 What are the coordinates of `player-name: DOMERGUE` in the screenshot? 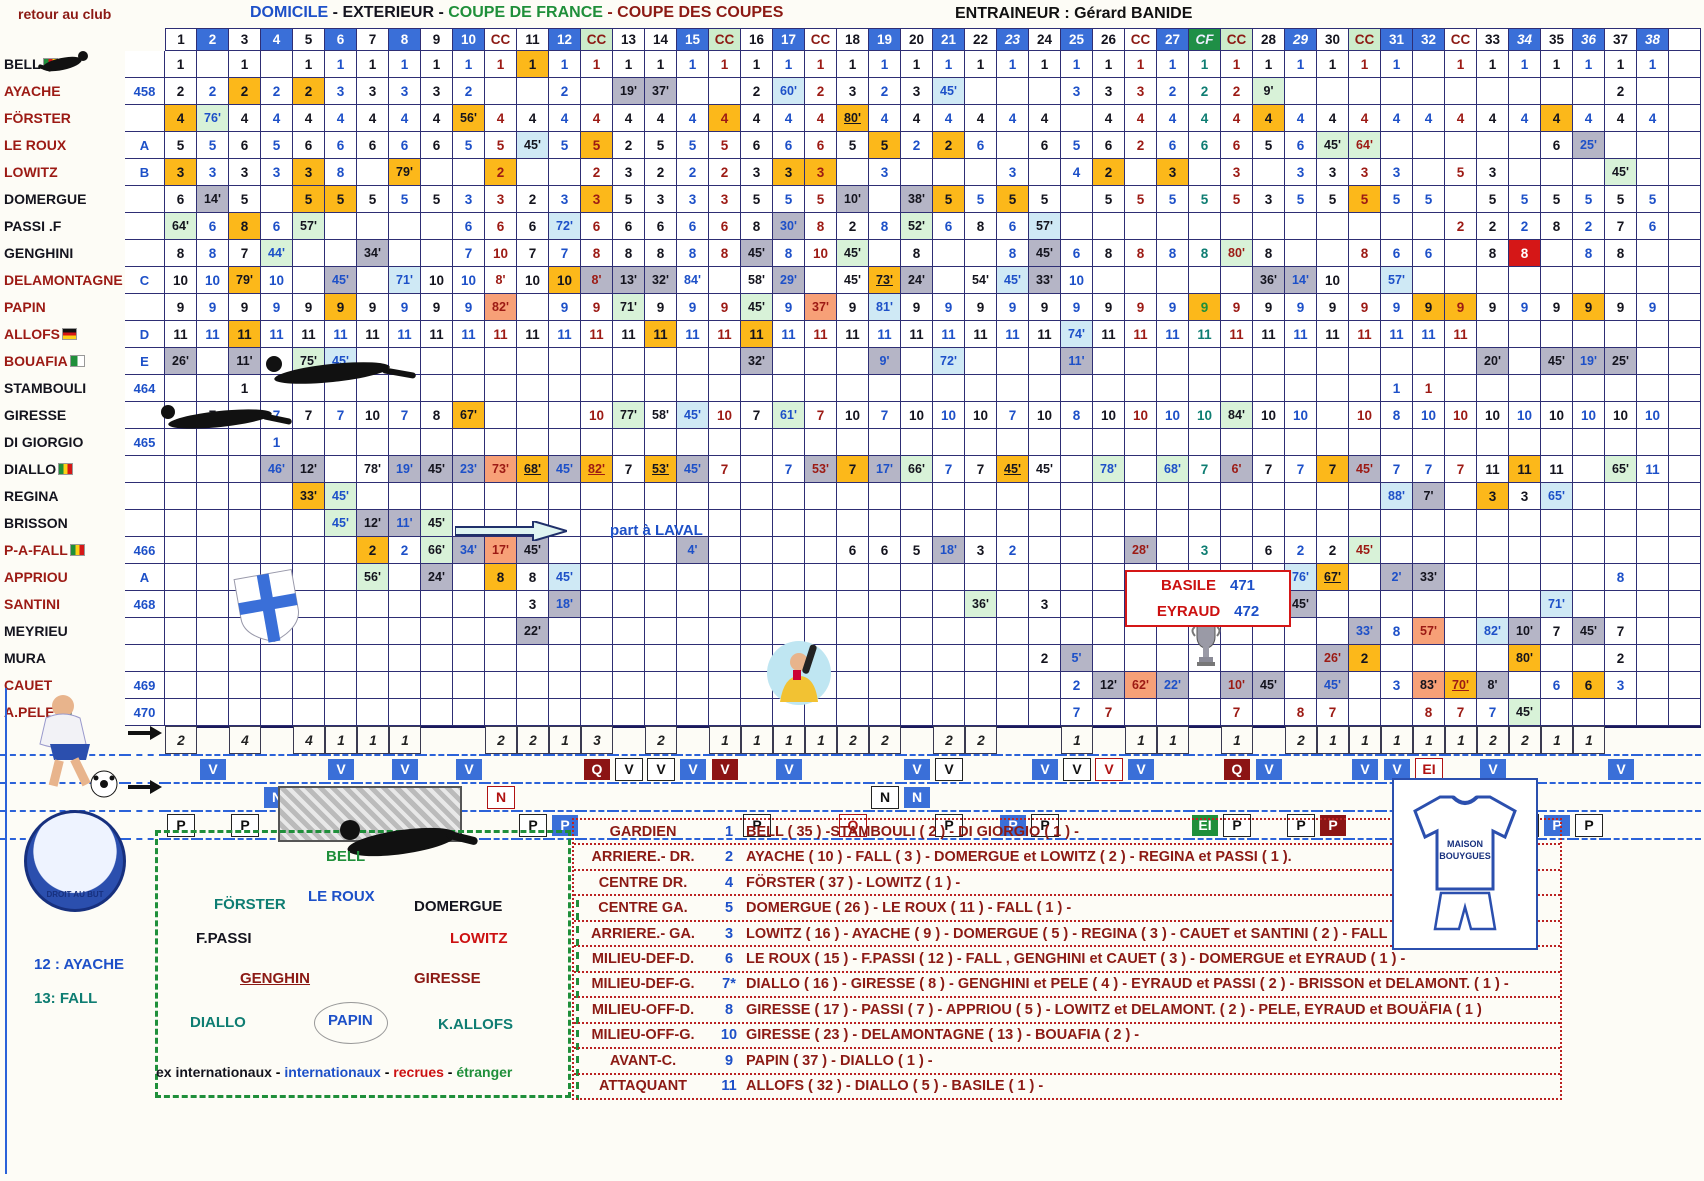 It's located at (45, 199).